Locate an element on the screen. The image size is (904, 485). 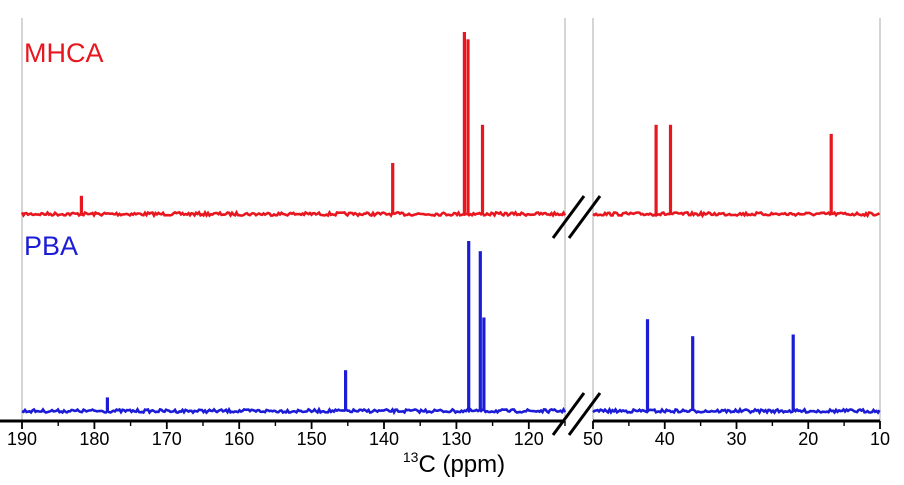
series-label-mhca: MHCA is located at coordinates (64, 53).